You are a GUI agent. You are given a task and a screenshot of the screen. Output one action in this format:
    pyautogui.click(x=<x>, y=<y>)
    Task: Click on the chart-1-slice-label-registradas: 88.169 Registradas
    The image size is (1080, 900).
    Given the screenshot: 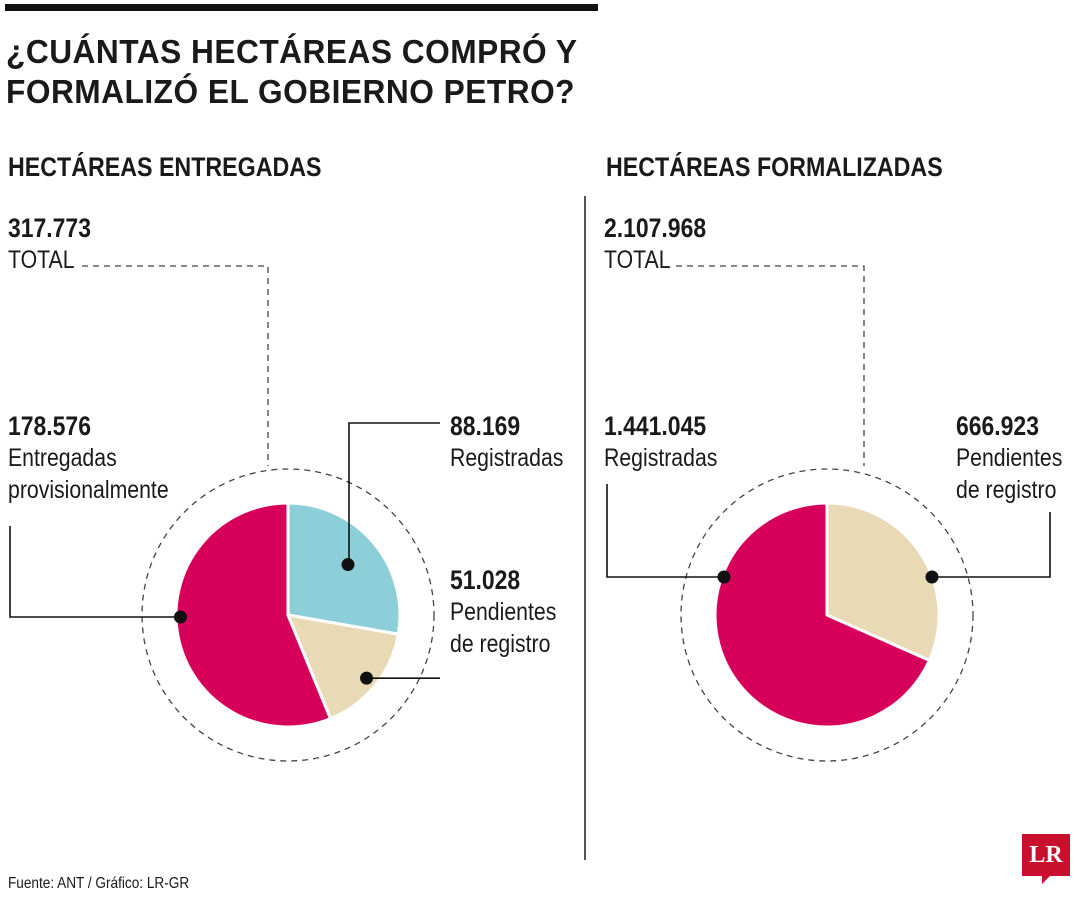 What is the action you would take?
    pyautogui.click(x=506, y=442)
    